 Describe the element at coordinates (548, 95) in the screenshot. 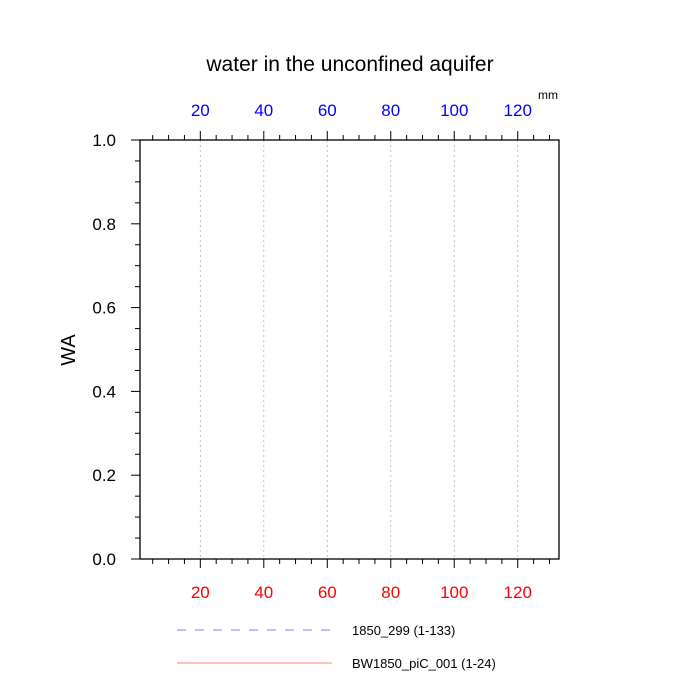

I see `top-axis-unit-label: mm` at that location.